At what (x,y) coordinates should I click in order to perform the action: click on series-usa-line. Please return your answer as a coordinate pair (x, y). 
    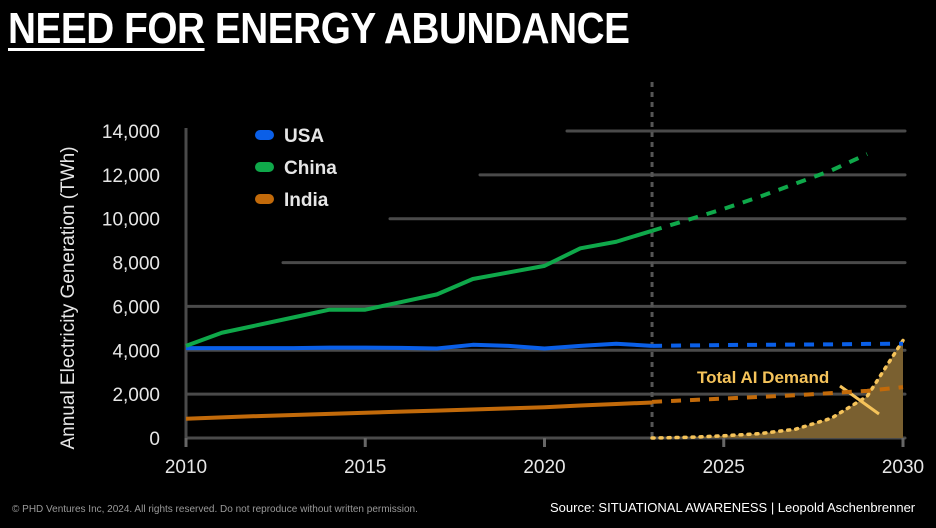
    Looking at the image, I should click on (419, 346).